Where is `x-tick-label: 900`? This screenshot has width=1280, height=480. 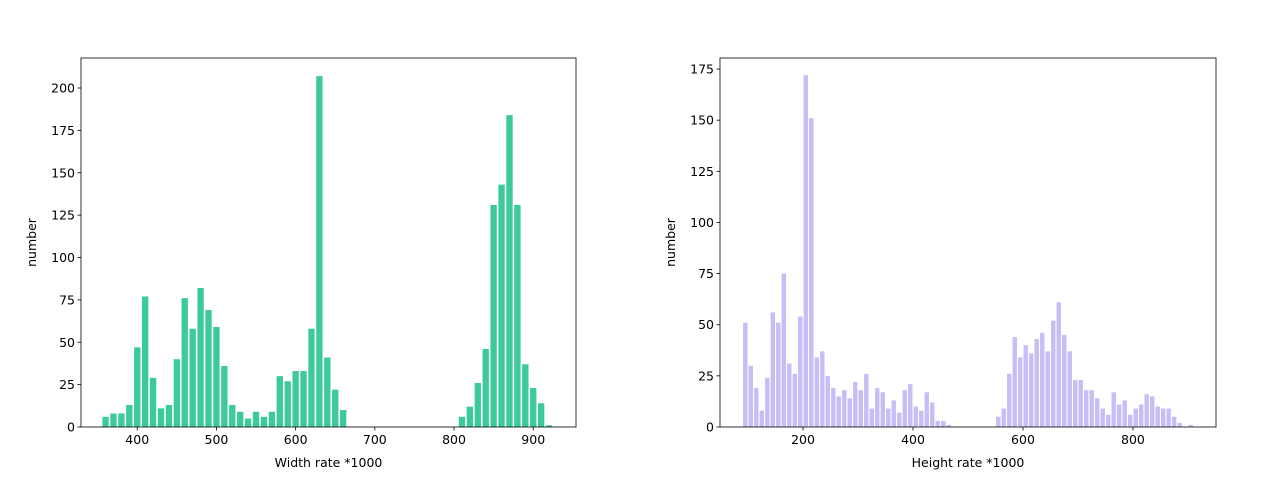 x-tick-label: 900 is located at coordinates (533, 439).